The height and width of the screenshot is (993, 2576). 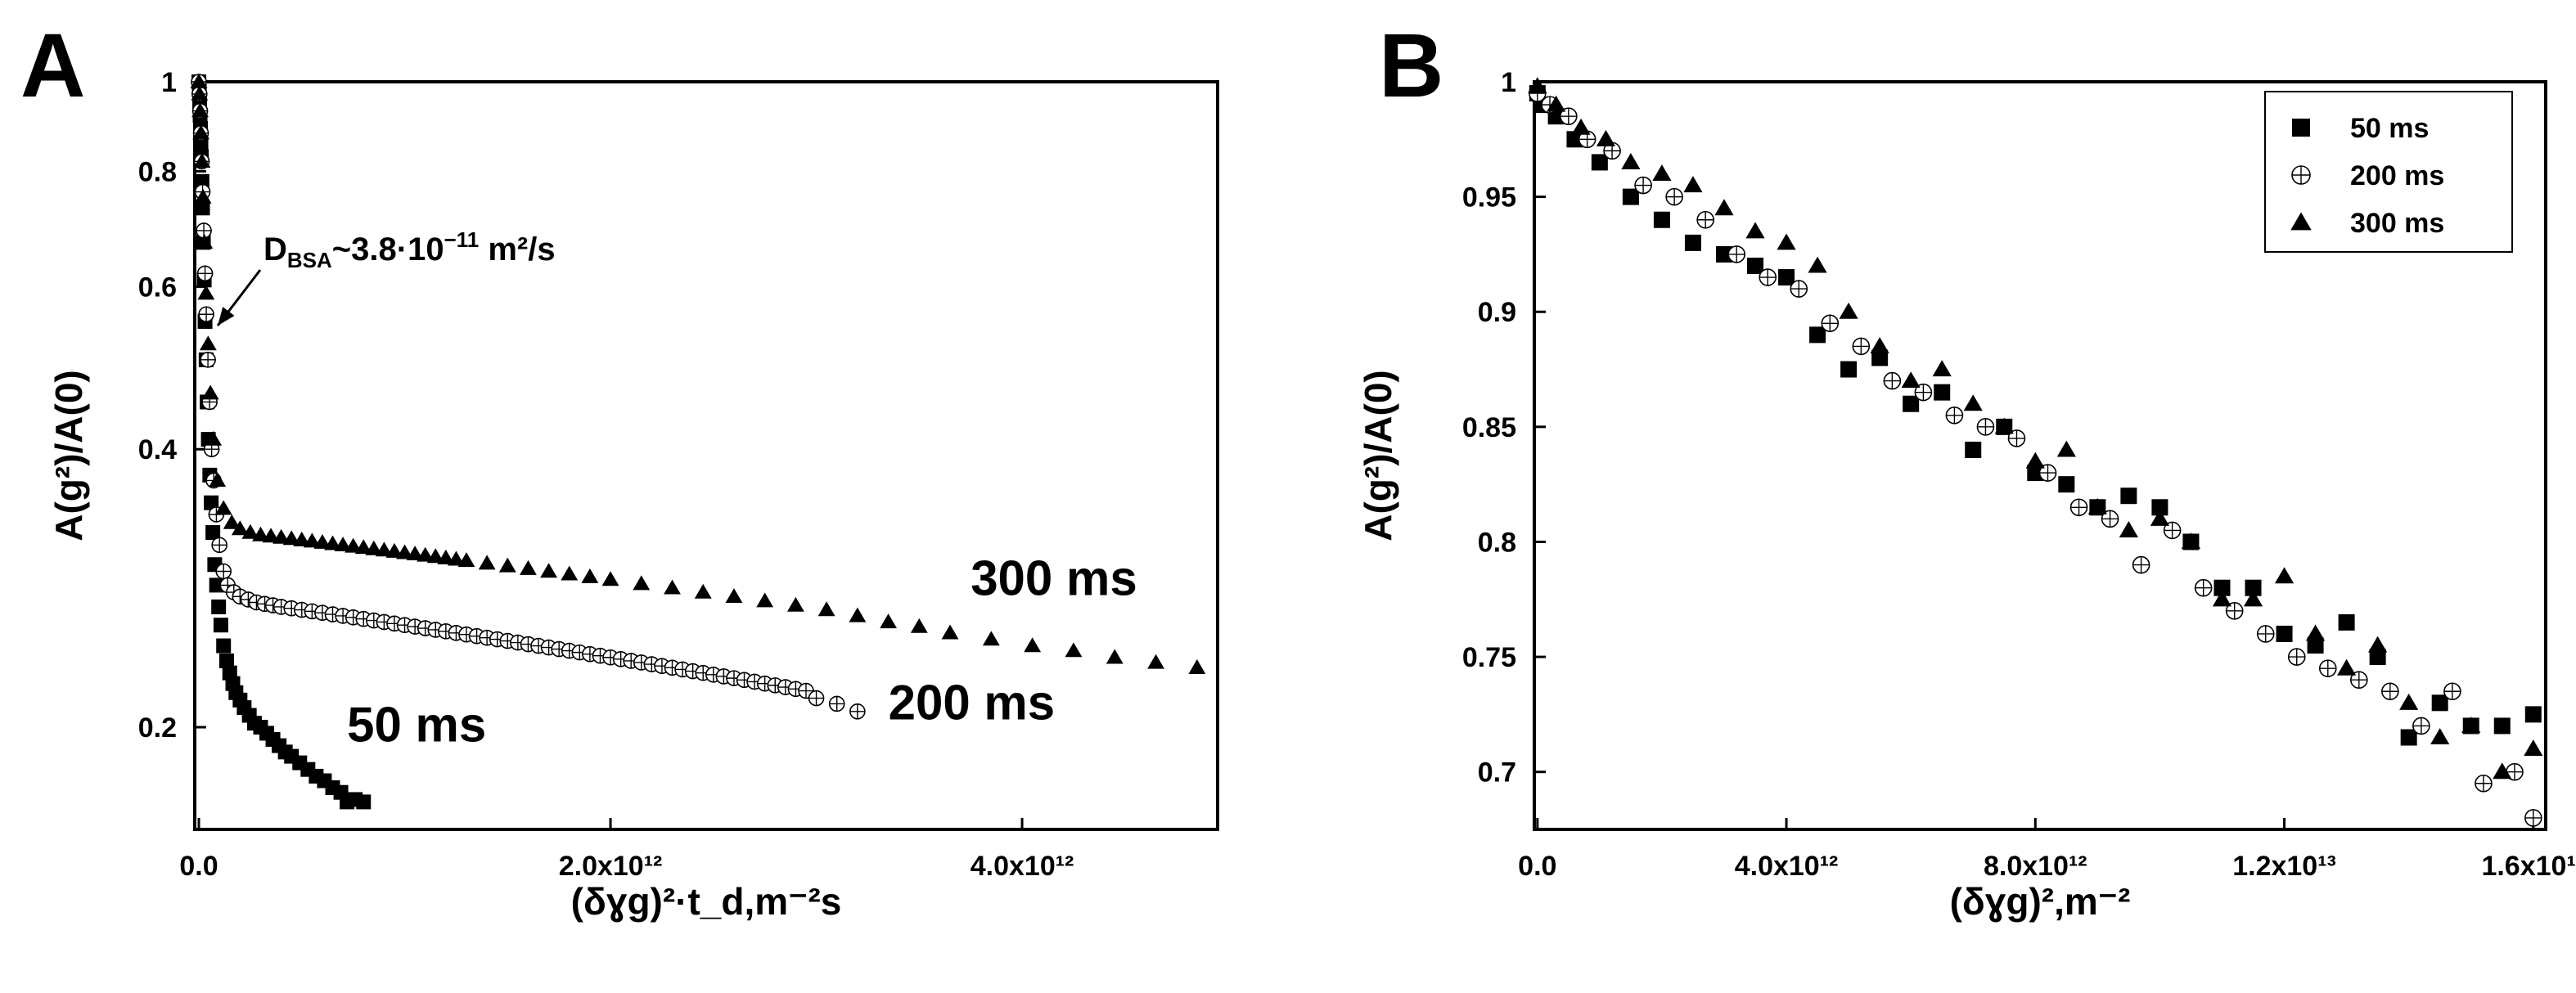 What do you see at coordinates (2528, 866) in the screenshot?
I see `panel-b-x-tick-label: 1.6x10¹³` at bounding box center [2528, 866].